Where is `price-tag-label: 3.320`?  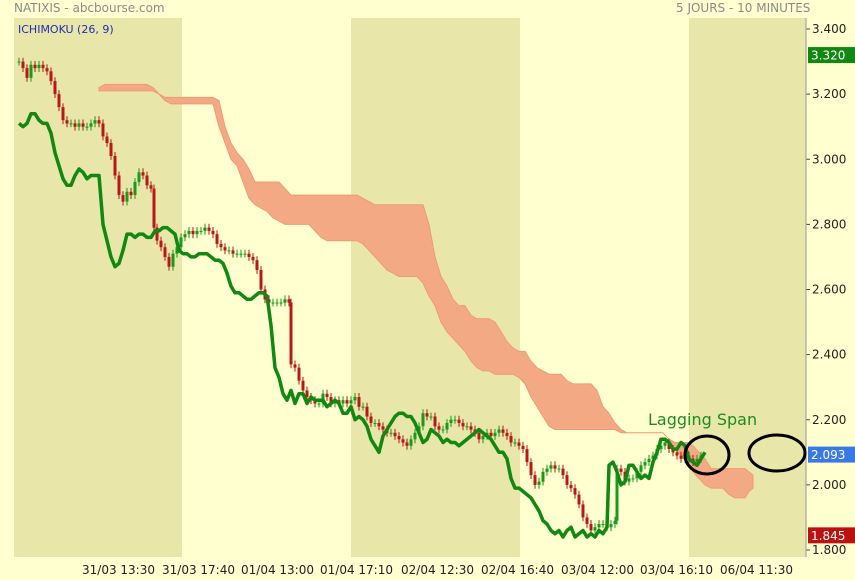 price-tag-label: 3.320 is located at coordinates (828, 56).